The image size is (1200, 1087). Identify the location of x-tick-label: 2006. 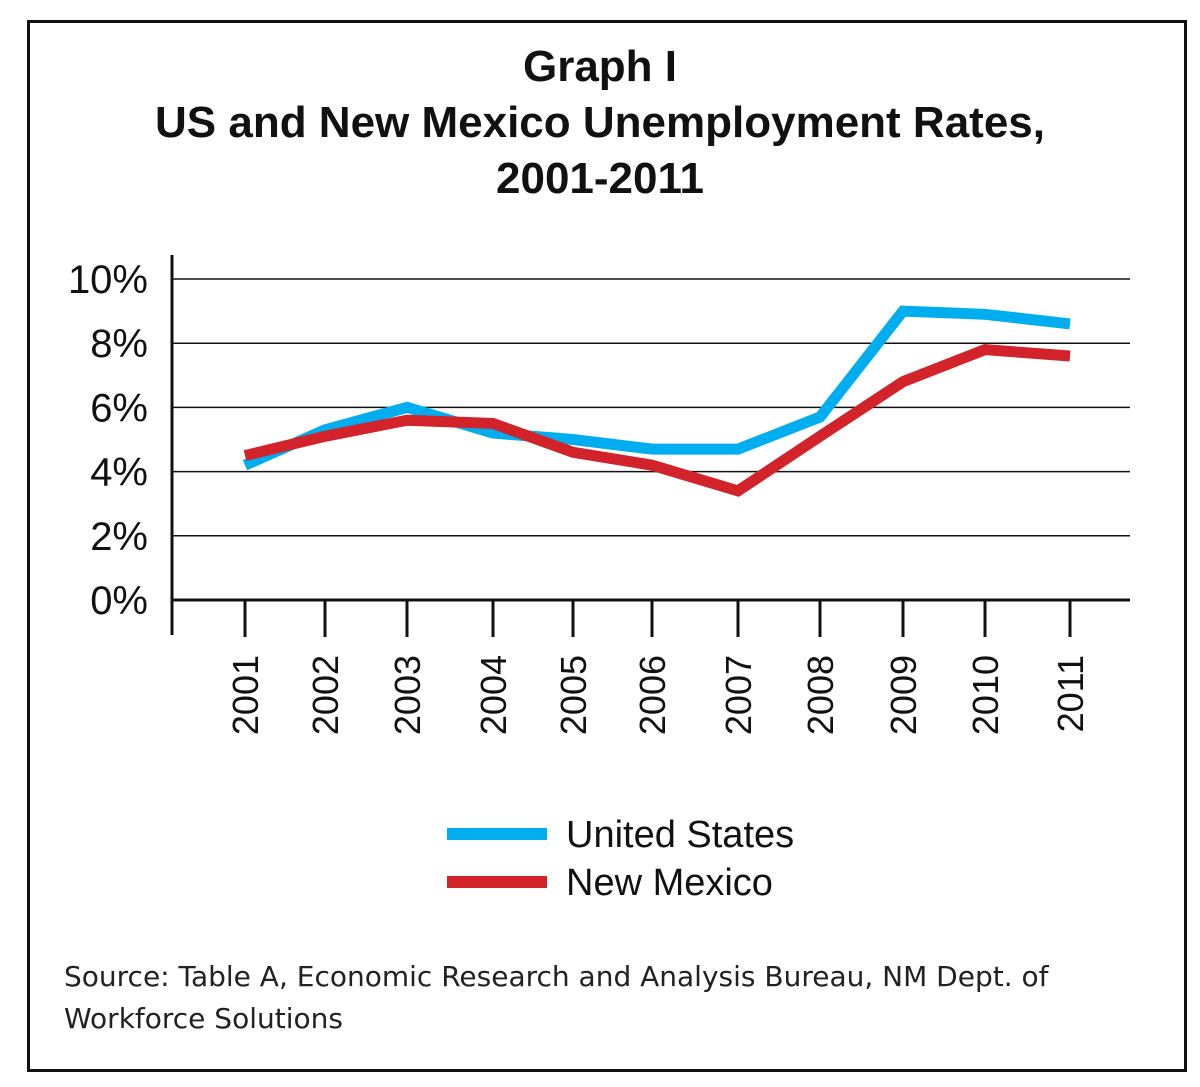
(652, 695).